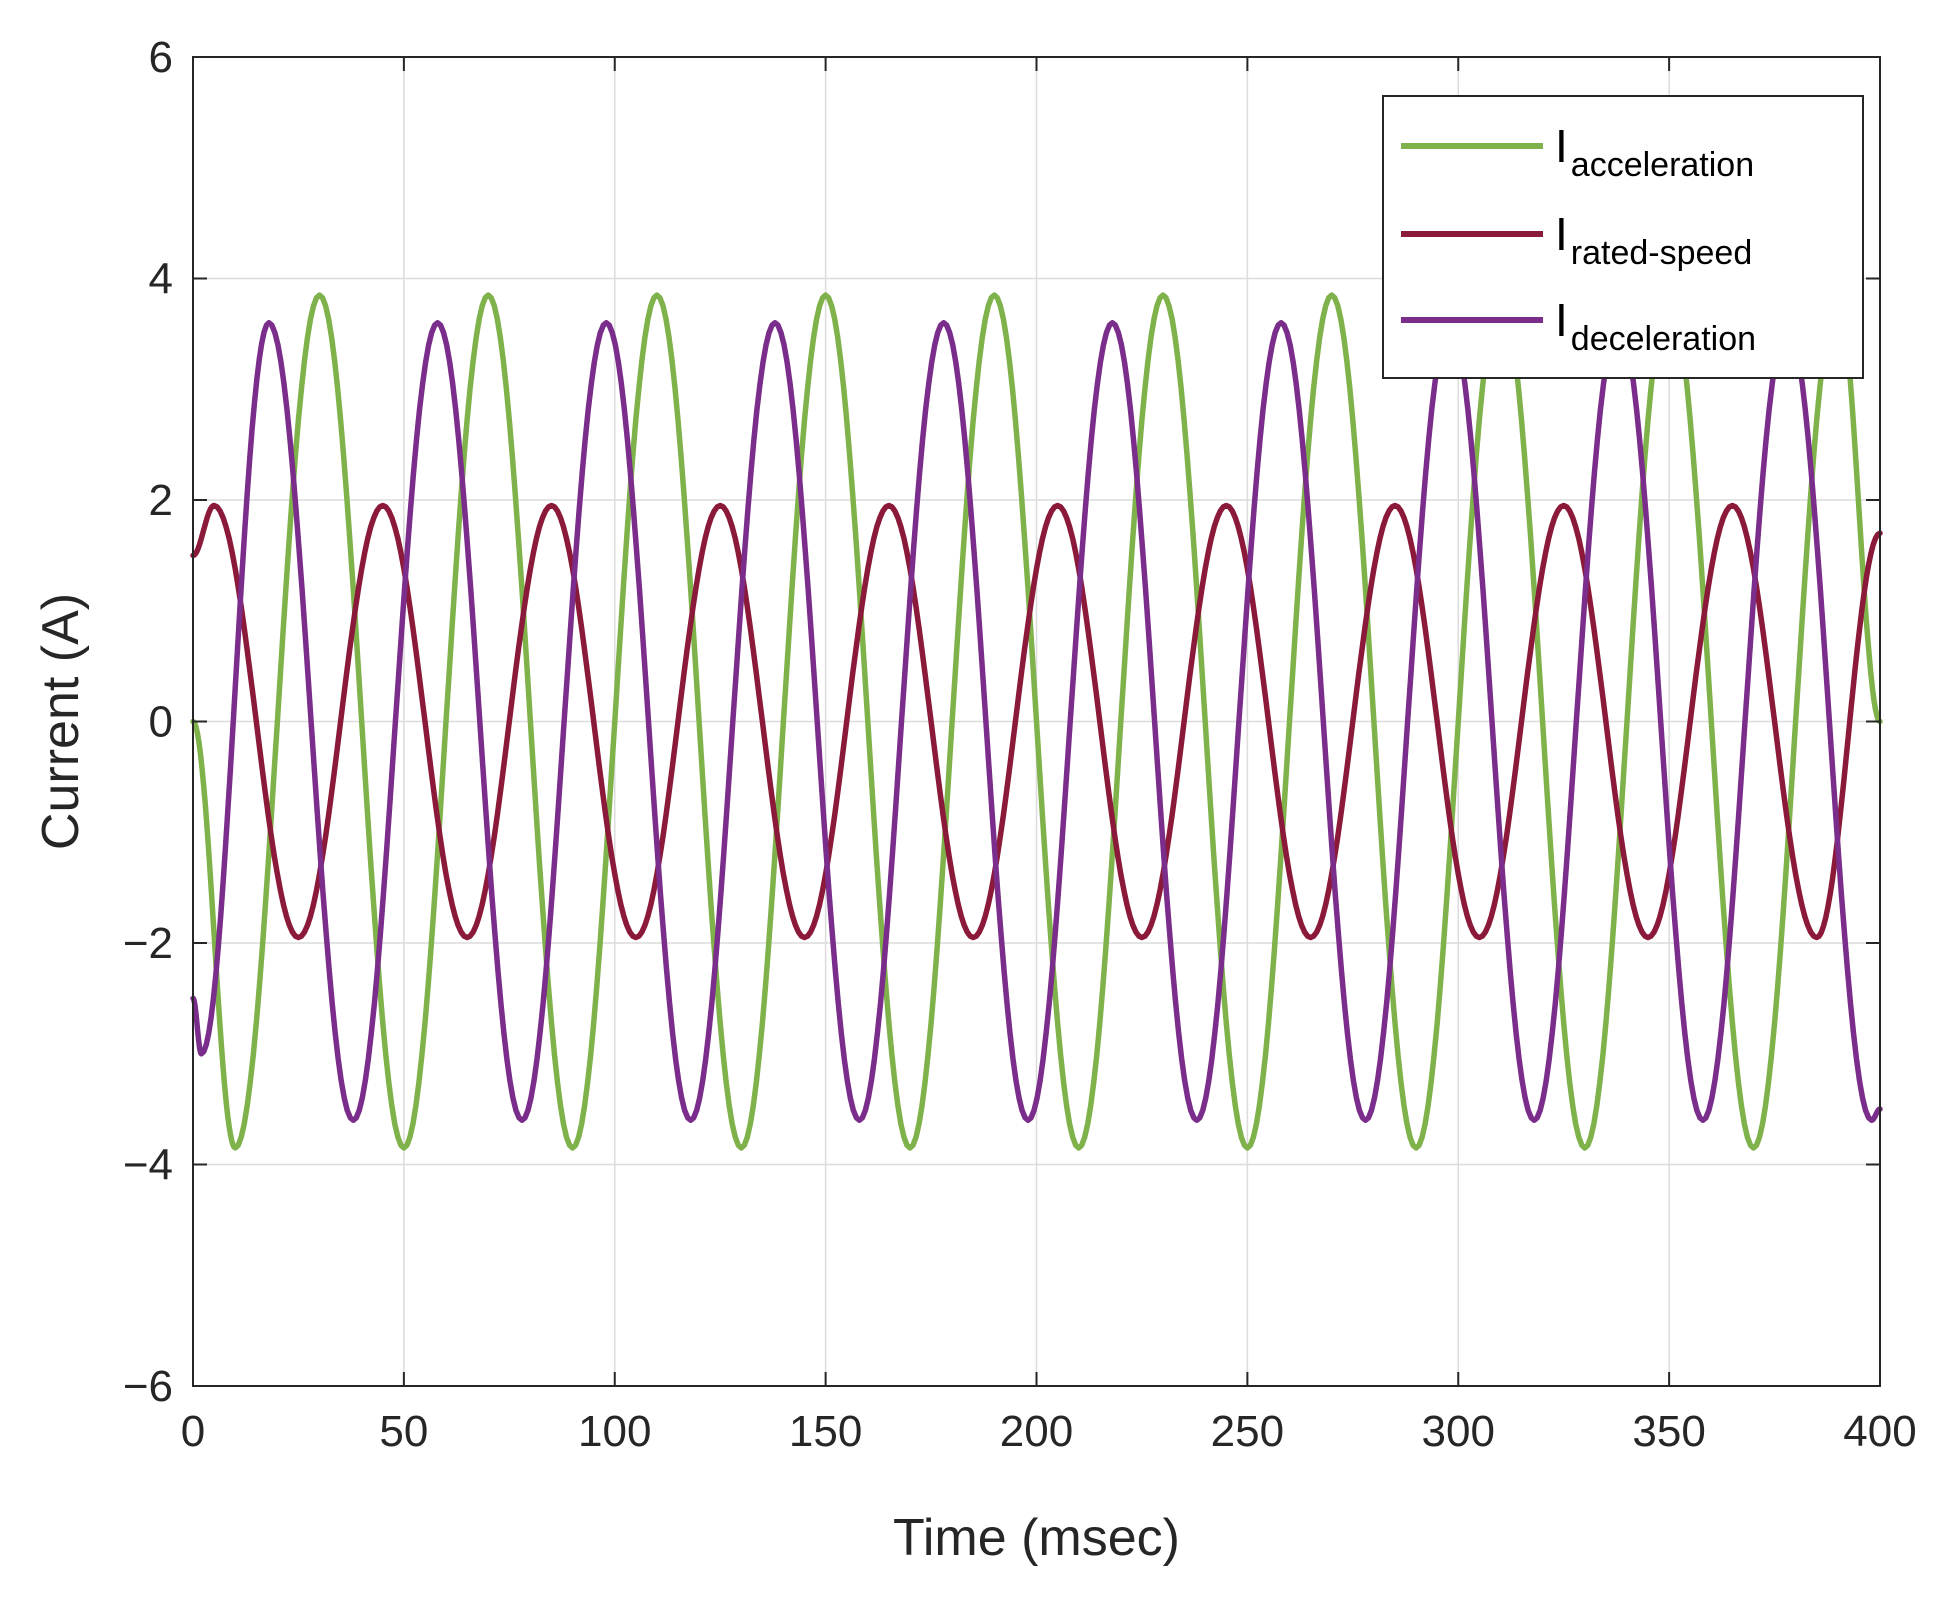 The image size is (1957, 1600). Describe the element at coordinates (61, 721) in the screenshot. I see `y-axis-title: Current (A)` at that location.